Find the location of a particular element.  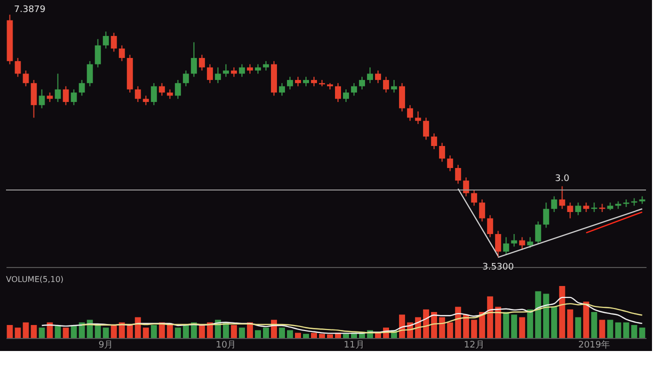

annotation: 3.5300 is located at coordinates (498, 267).